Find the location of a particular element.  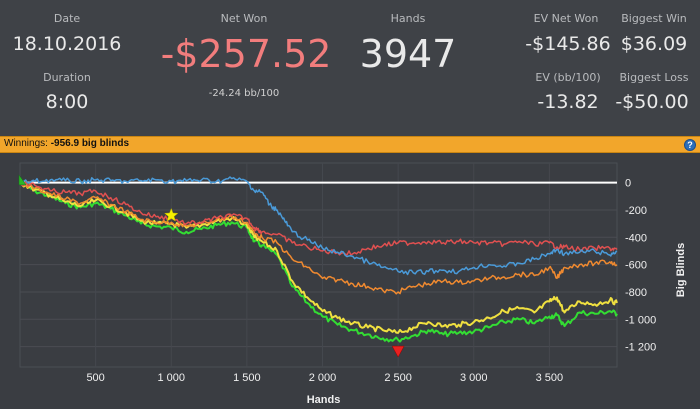

net-won-bb100: -24.24 bb/100 is located at coordinates (244, 93).